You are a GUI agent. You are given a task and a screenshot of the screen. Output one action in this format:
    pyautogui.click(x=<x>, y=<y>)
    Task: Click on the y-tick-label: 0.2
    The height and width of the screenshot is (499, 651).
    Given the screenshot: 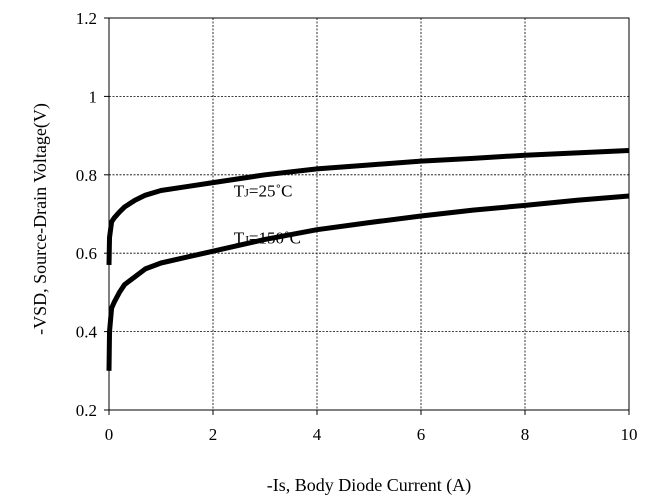 What is the action you would take?
    pyautogui.click(x=86, y=410)
    